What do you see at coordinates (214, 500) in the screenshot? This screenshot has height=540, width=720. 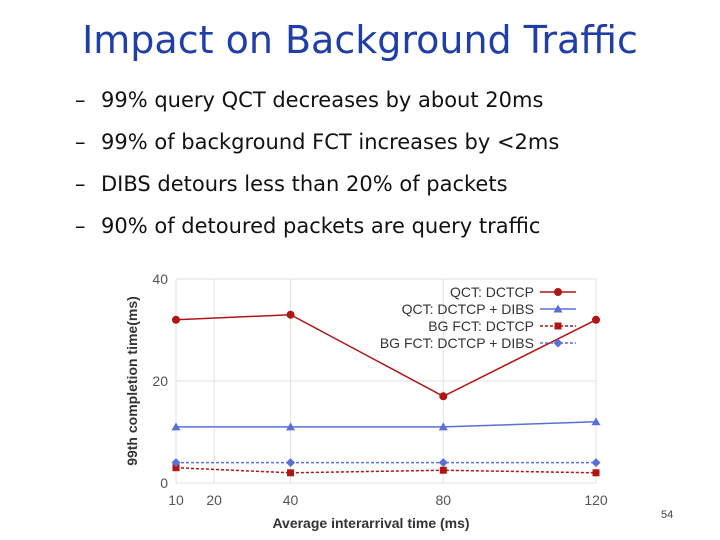 I see `x-tick-label: 20` at bounding box center [214, 500].